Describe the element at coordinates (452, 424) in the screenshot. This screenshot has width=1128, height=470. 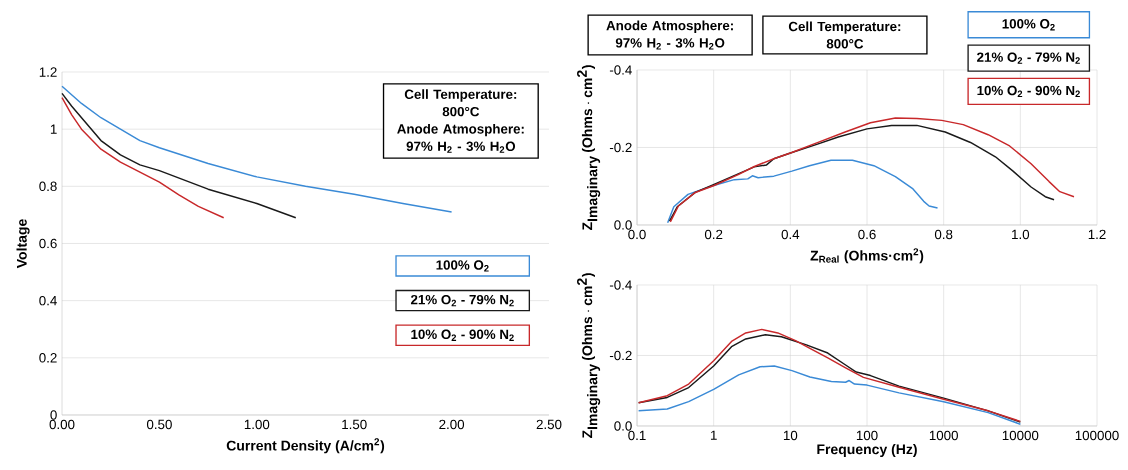
I see `x-tick-label: 2.00` at that location.